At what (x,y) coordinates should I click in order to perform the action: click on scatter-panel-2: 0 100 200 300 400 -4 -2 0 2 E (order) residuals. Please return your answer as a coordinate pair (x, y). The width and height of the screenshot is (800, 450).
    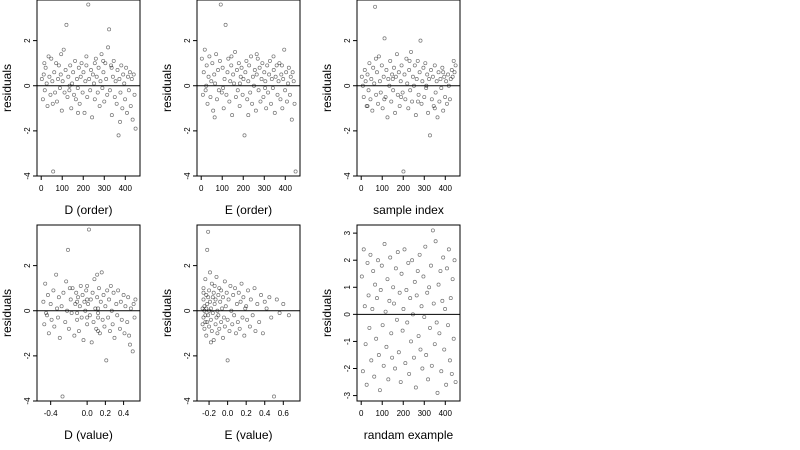
    Looking at the image, I should click on (230, 108).